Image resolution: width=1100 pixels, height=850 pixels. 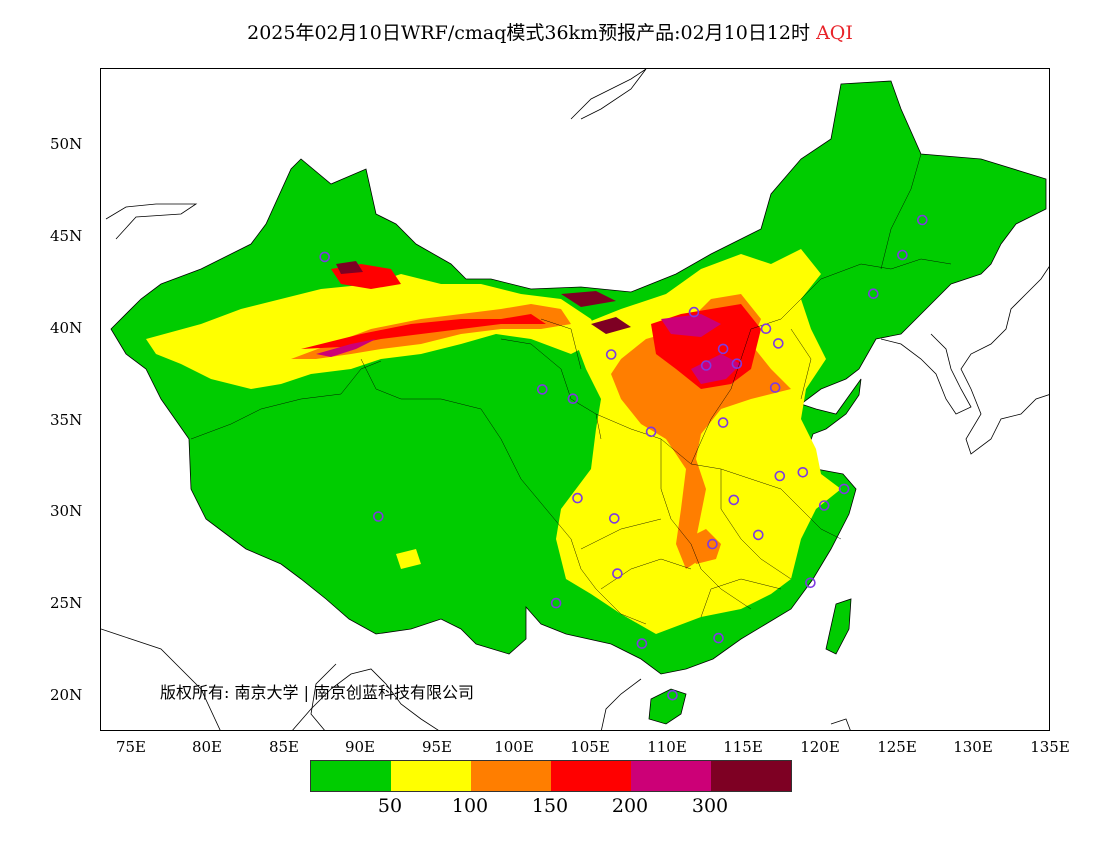 What do you see at coordinates (66, 144) in the screenshot?
I see `lat-label: 50N` at bounding box center [66, 144].